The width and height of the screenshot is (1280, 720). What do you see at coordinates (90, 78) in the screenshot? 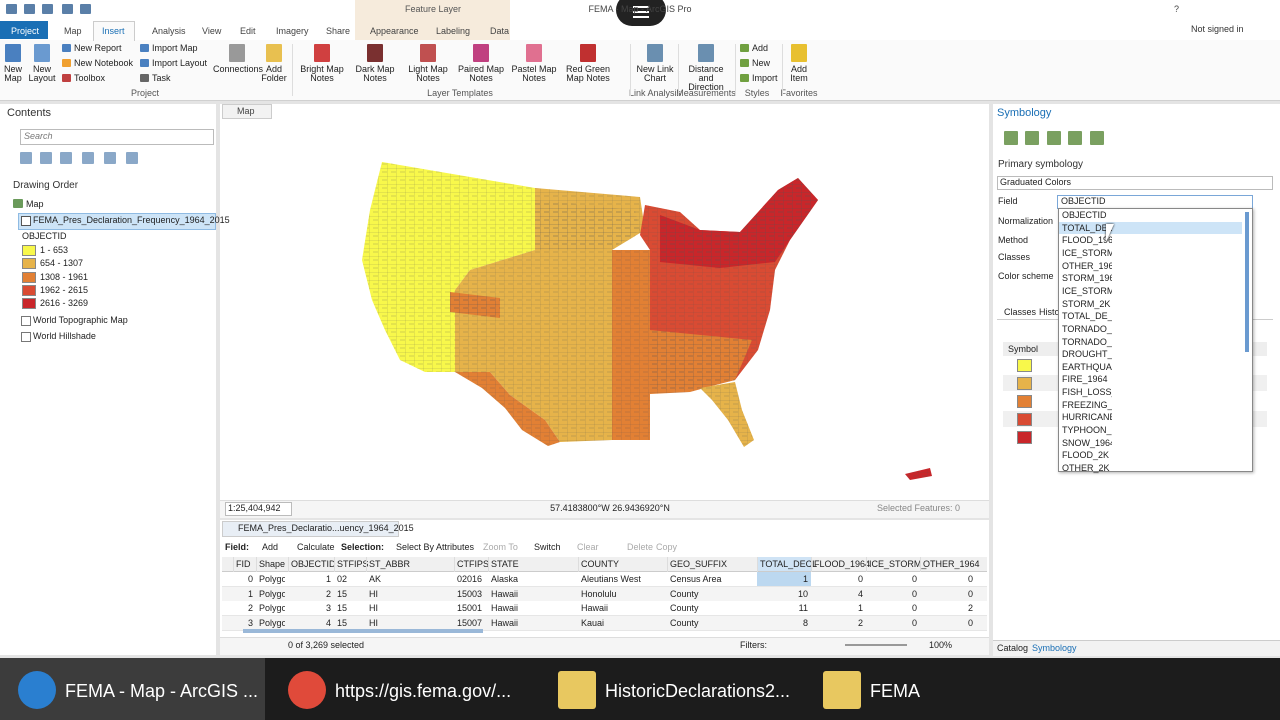
I see `ribbon-button: Toolbox` at bounding box center [90, 78].